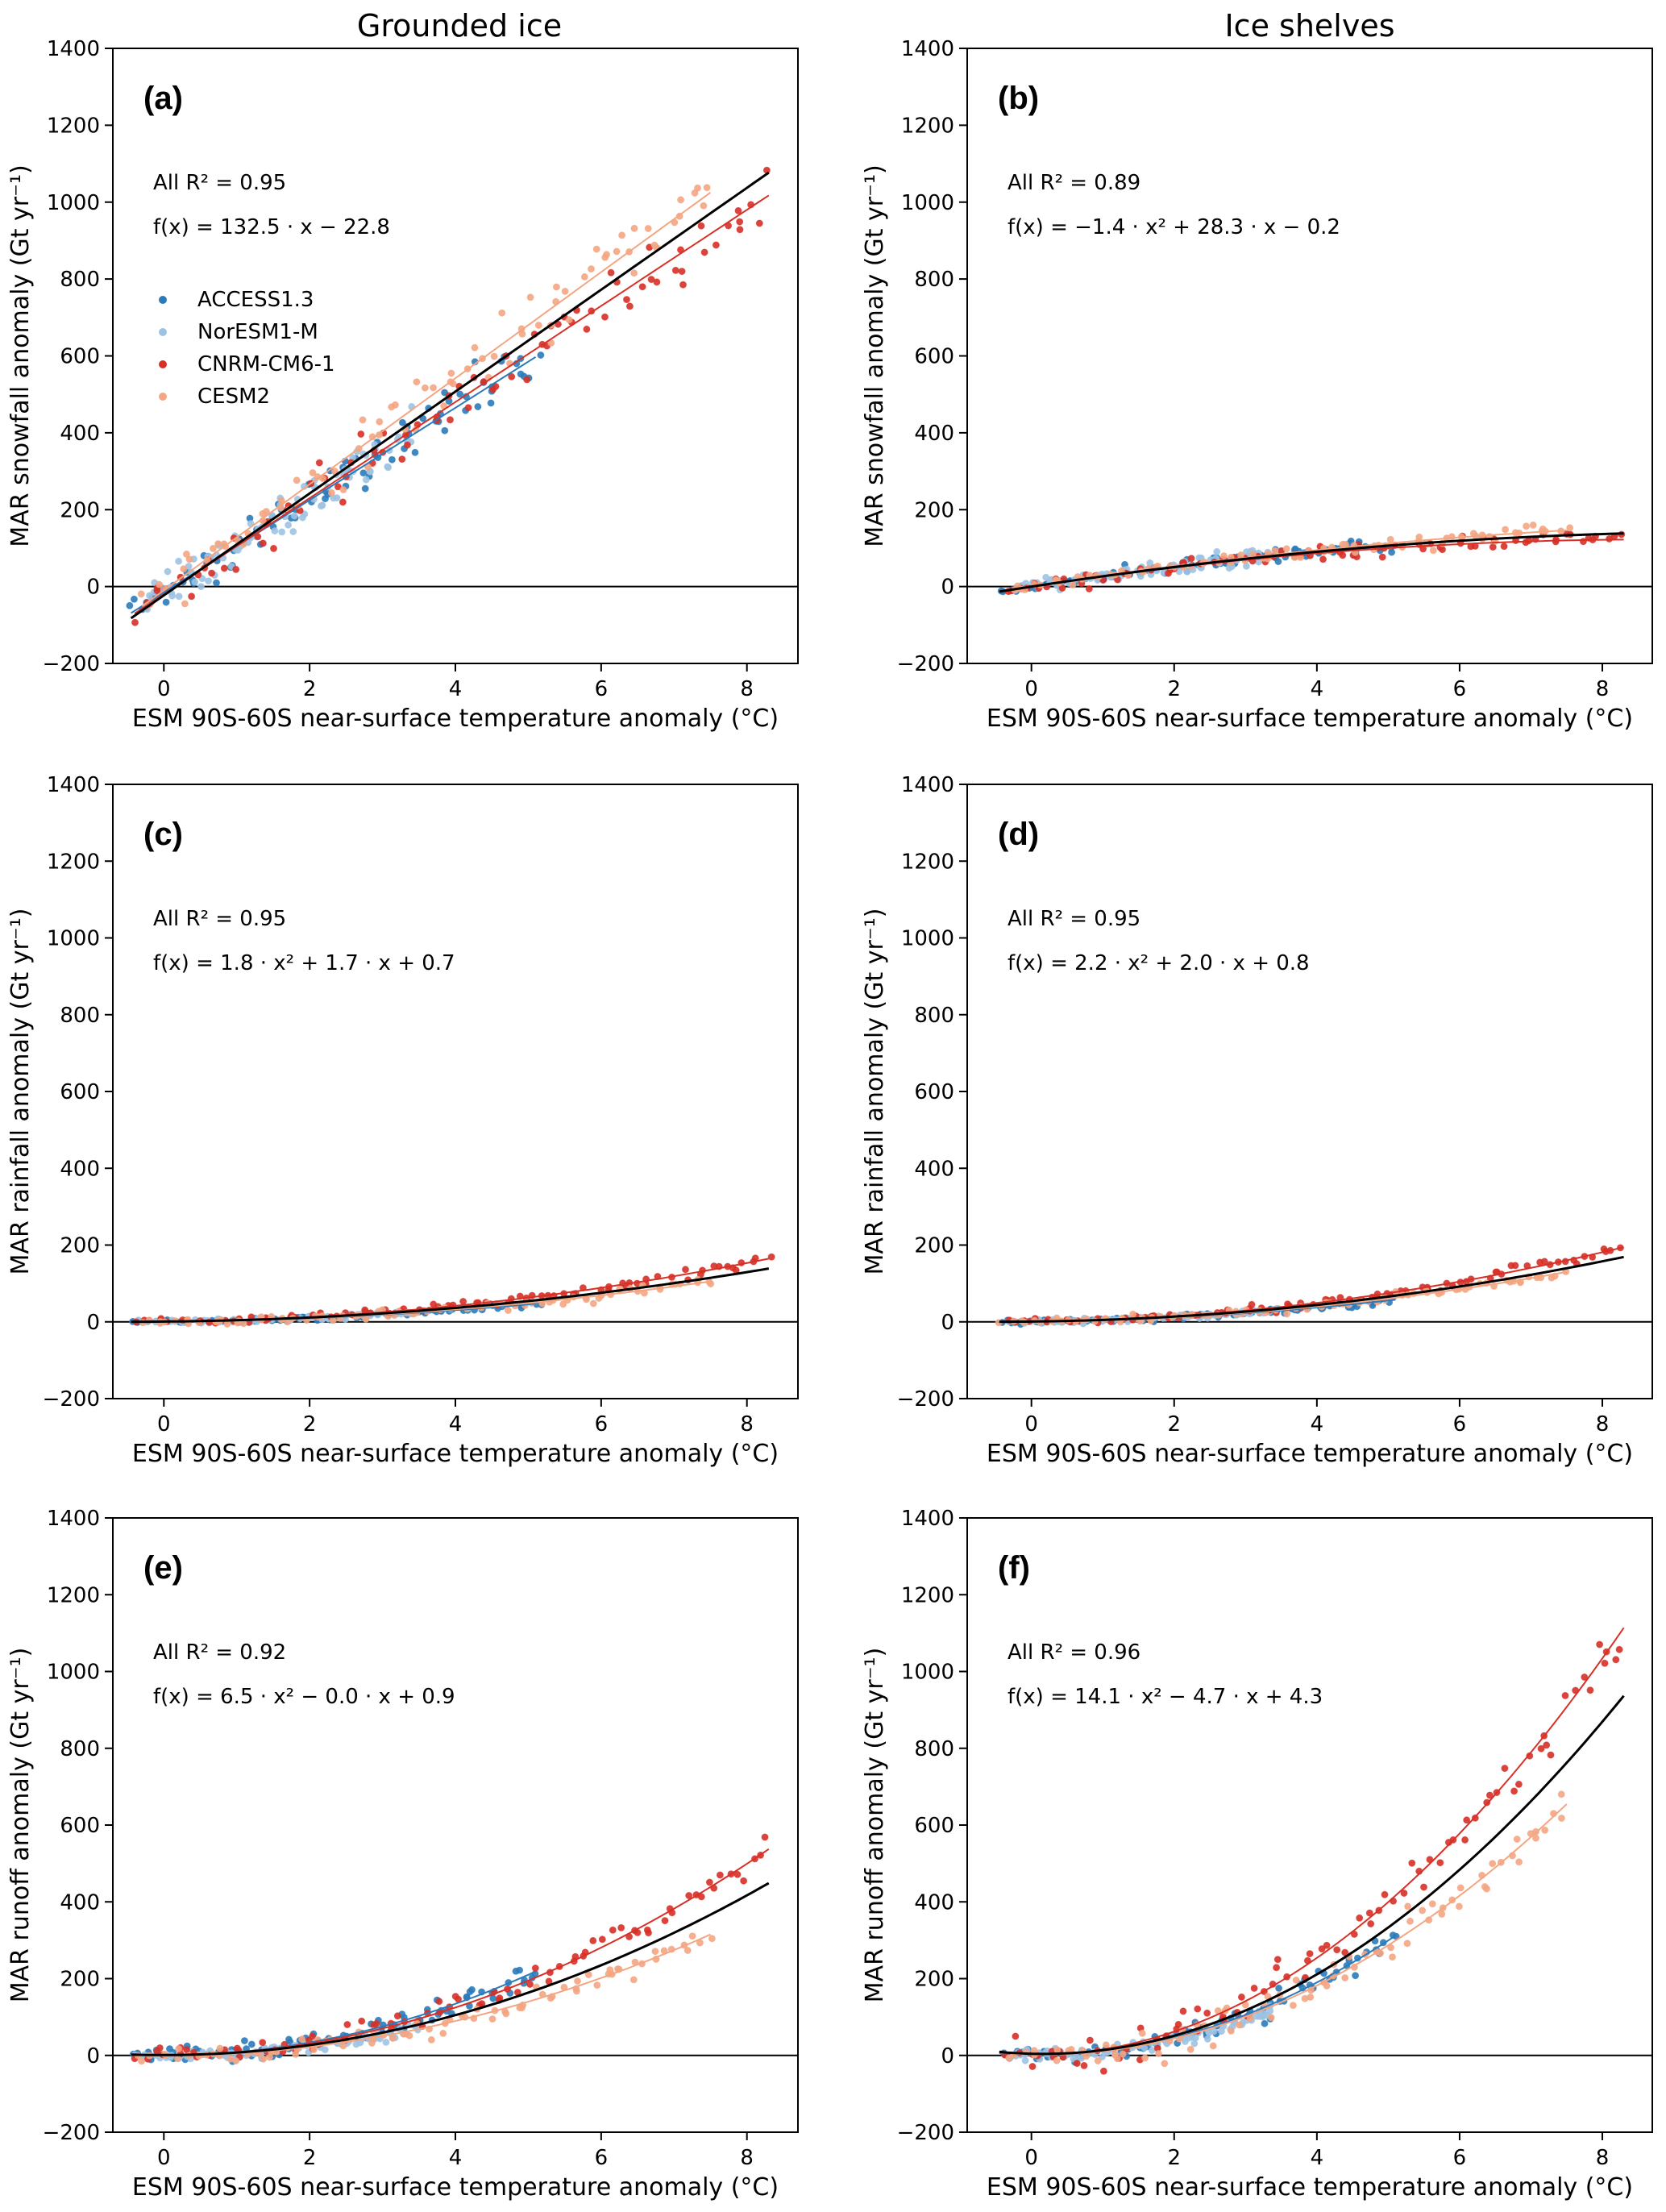  I want to click on y-tick-label: 1200, so click(928, 862).